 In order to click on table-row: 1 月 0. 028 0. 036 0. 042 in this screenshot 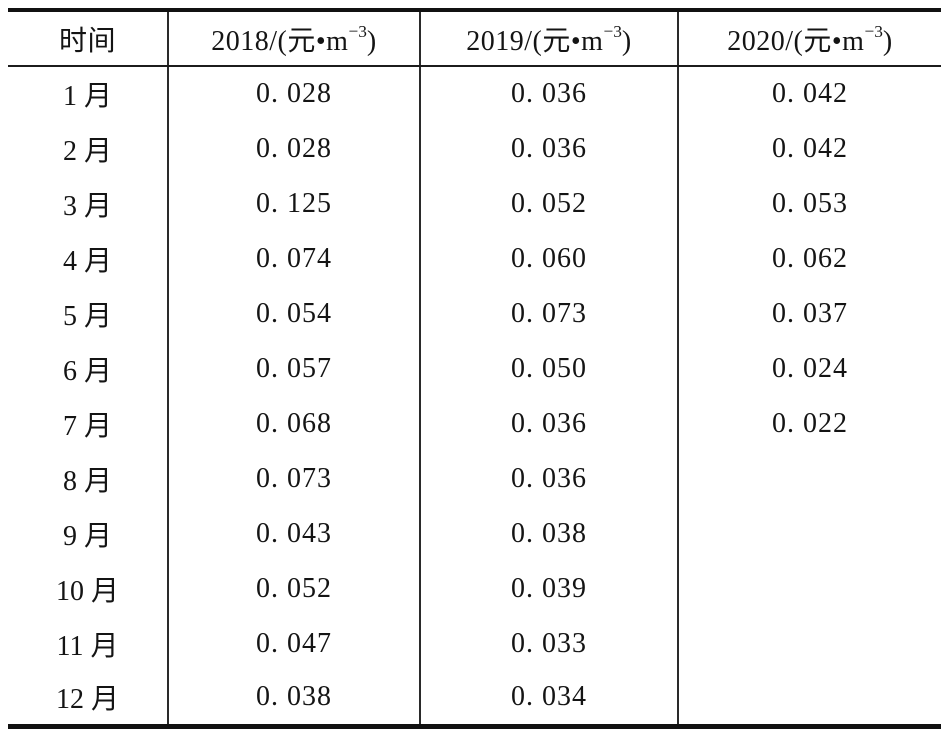, I will do `click(474, 93)`.